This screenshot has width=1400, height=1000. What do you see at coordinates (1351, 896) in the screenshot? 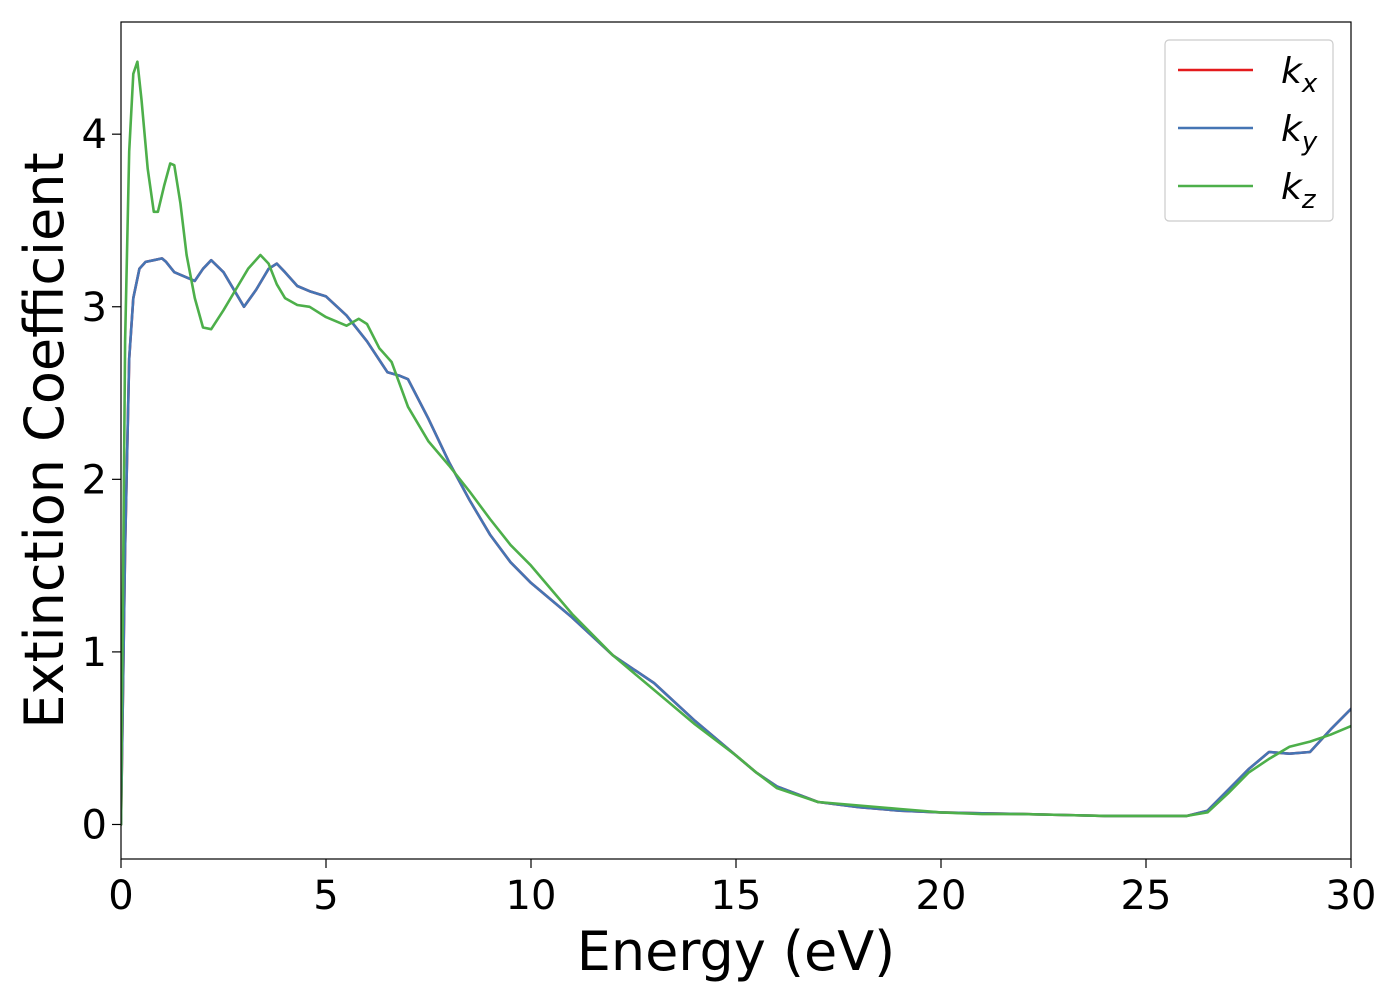
I see `x-tick-label: 30` at bounding box center [1351, 896].